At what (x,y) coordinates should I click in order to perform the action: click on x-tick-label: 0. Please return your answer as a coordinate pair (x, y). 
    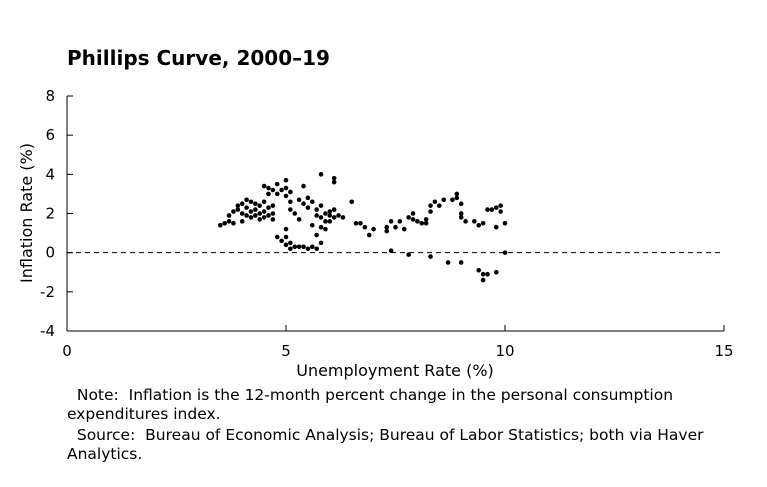
    Looking at the image, I should click on (67, 351).